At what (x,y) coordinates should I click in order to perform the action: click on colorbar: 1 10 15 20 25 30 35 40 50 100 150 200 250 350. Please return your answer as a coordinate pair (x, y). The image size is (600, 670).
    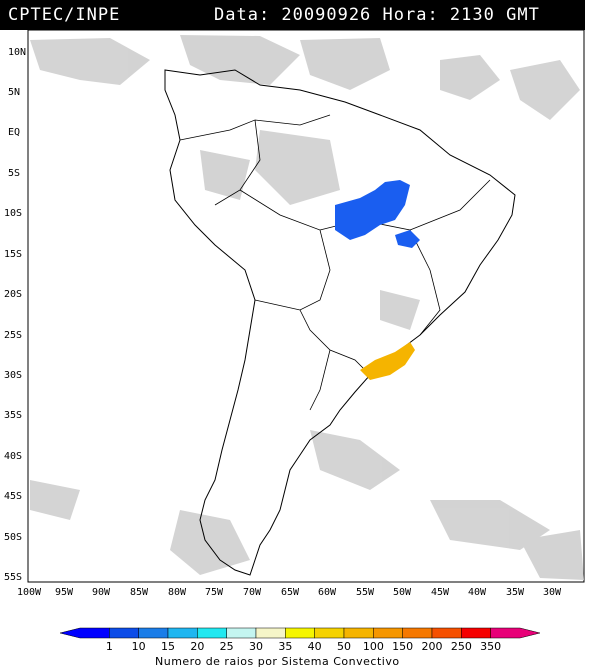
    Looking at the image, I should click on (300, 640).